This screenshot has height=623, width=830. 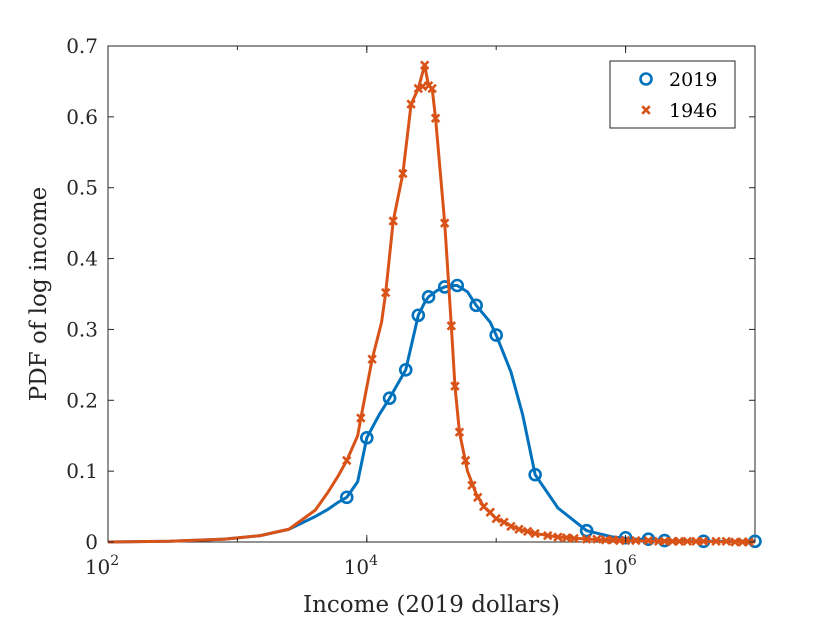 I want to click on y-tick-label: 0.7, so click(x=82, y=46).